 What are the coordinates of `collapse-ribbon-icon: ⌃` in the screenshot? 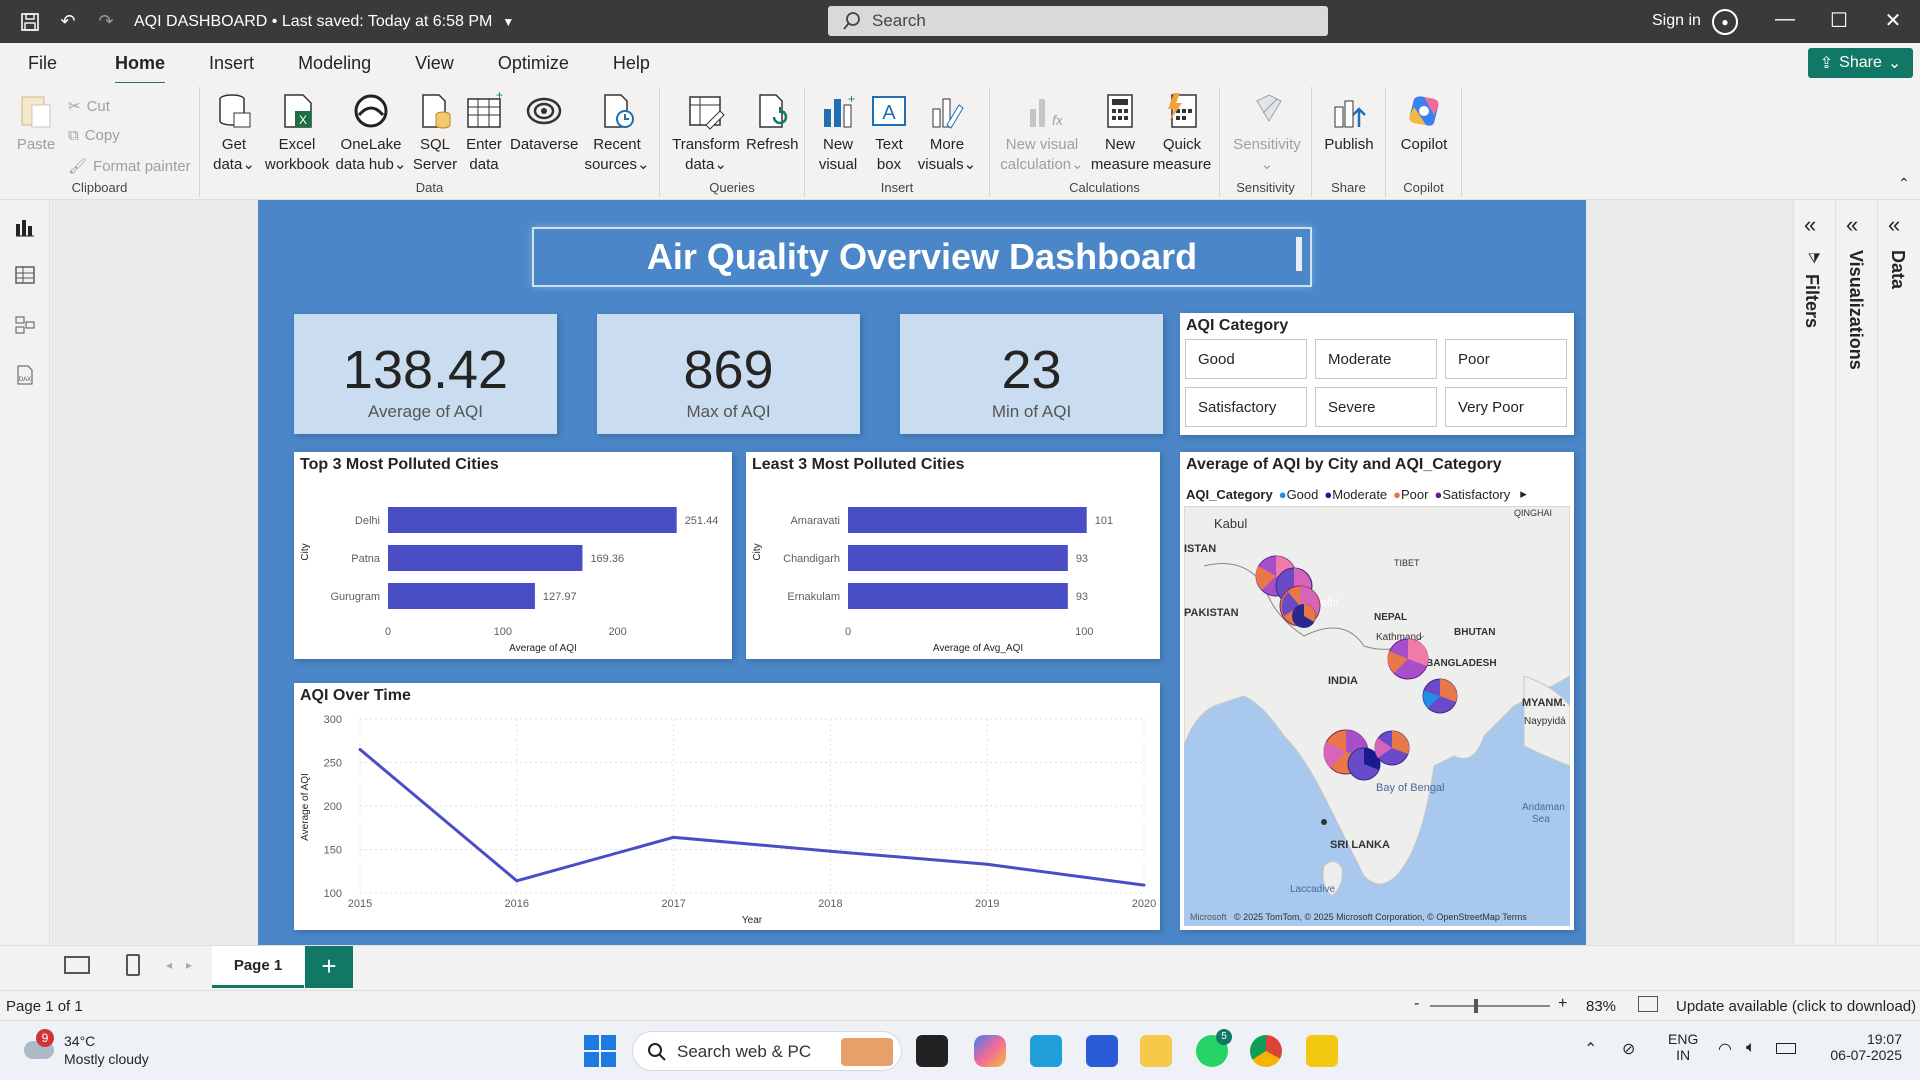 It's located at (1904, 183).